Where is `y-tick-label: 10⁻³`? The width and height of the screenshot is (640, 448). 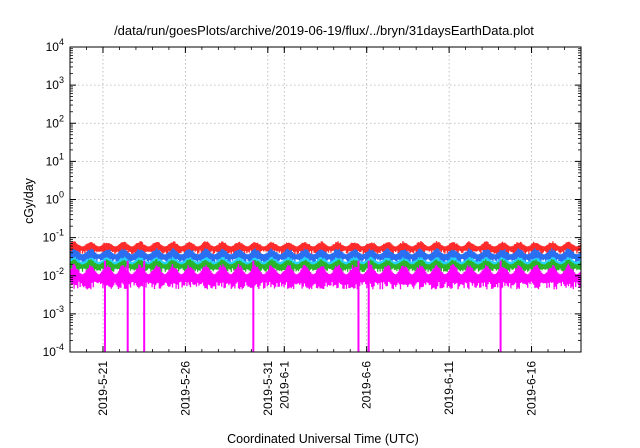 y-tick-label: 10⁻³ is located at coordinates (53, 312).